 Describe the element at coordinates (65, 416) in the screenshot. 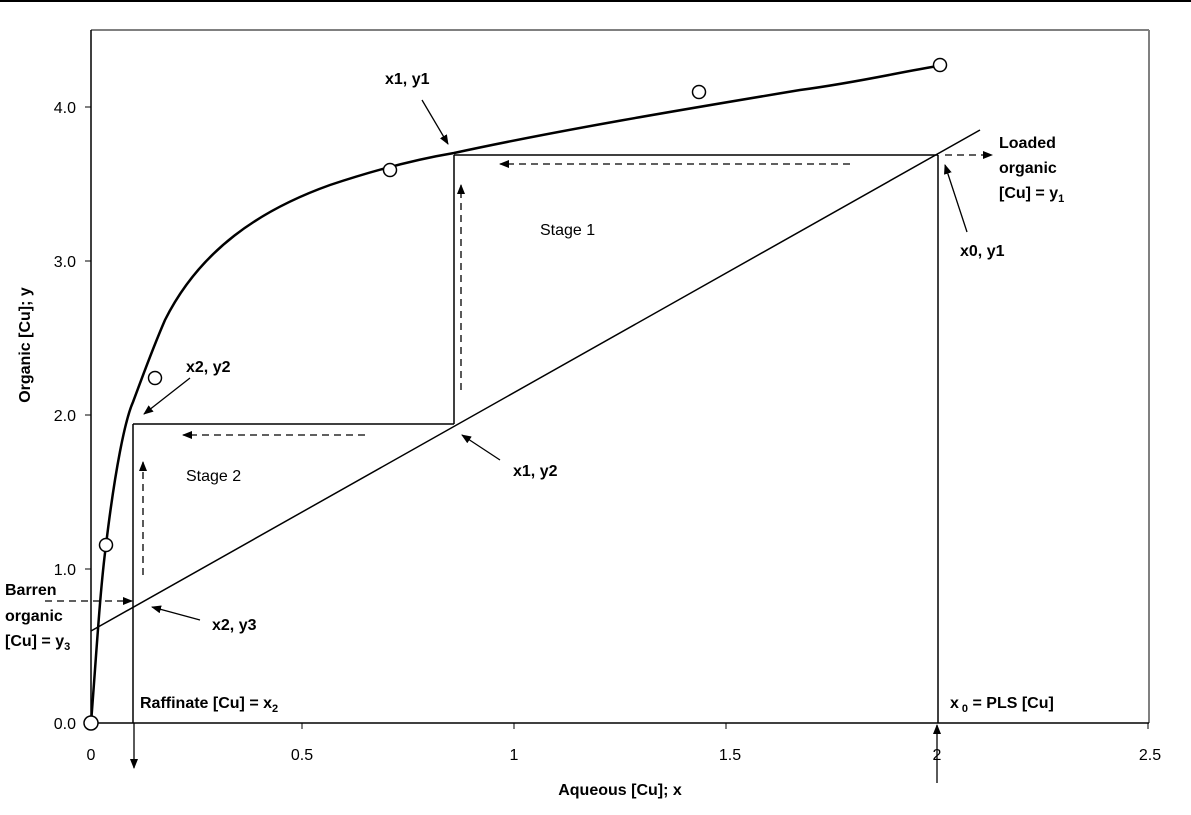

I see `y-tick-label: 2.0` at that location.